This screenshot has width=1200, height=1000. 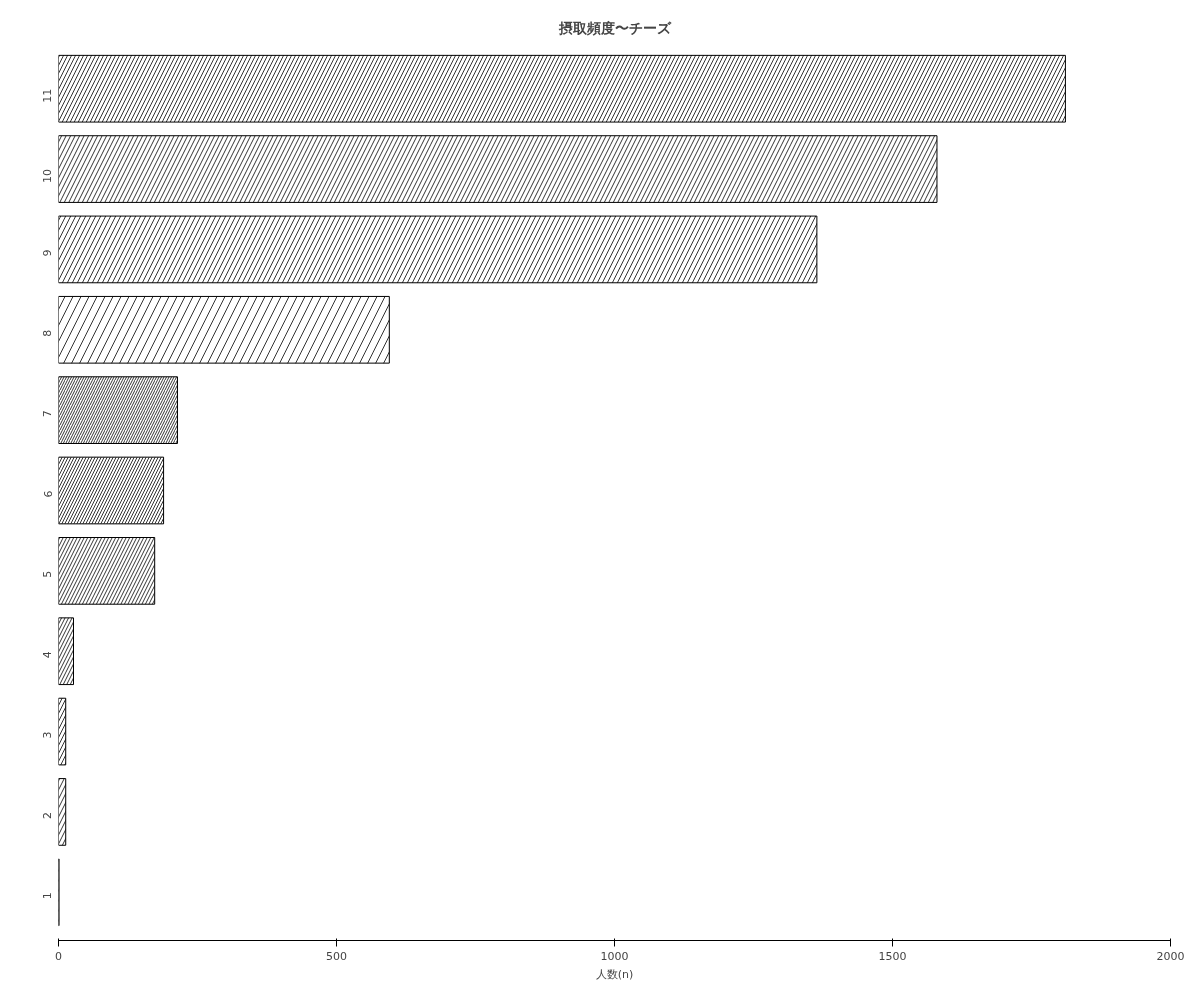 What do you see at coordinates (614, 27) in the screenshot?
I see `chart-title: 摂取頻度〜チーズ` at bounding box center [614, 27].